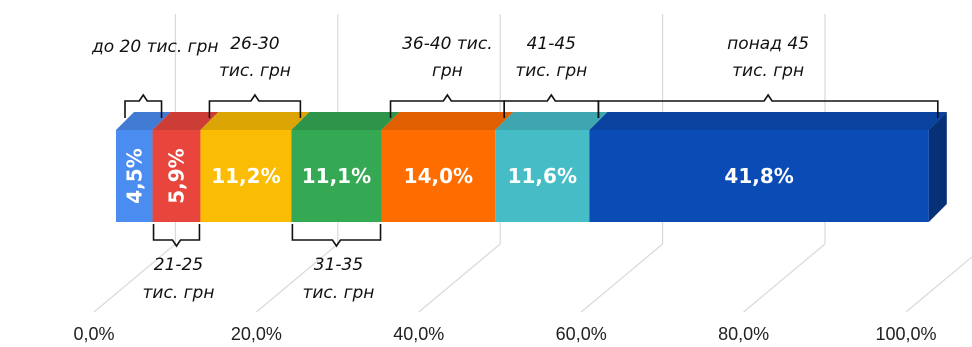 This screenshot has height=347, width=972. I want to click on range-label: до 20 тис. грн, so click(155, 47).